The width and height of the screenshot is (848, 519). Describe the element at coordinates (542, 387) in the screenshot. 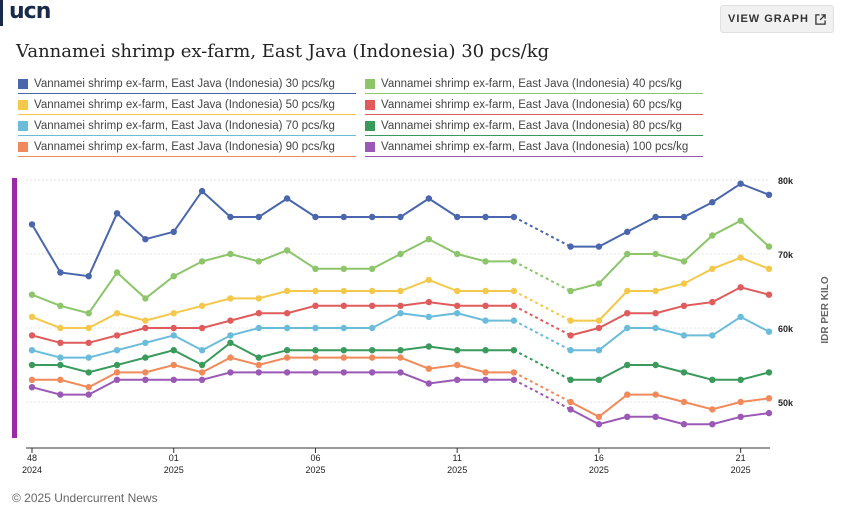

I see `series-gap-line` at that location.